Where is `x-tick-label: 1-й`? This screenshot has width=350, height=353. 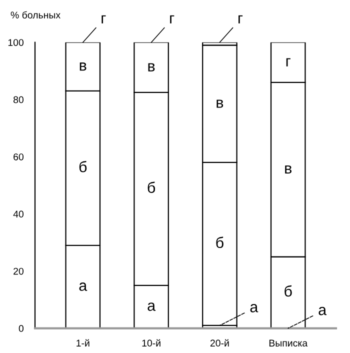
x-tick-label: 1-й is located at coordinates (83, 342).